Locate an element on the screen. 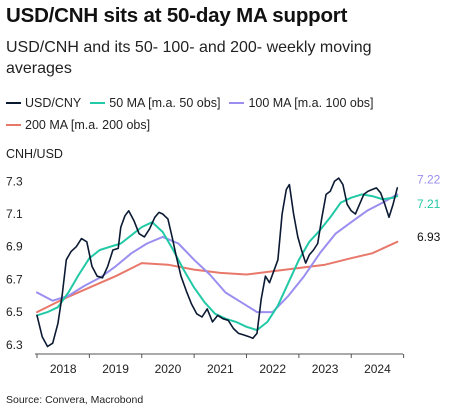 The height and width of the screenshot is (417, 453). legend-label-usdcny: USD/CNY is located at coordinates (53, 103).